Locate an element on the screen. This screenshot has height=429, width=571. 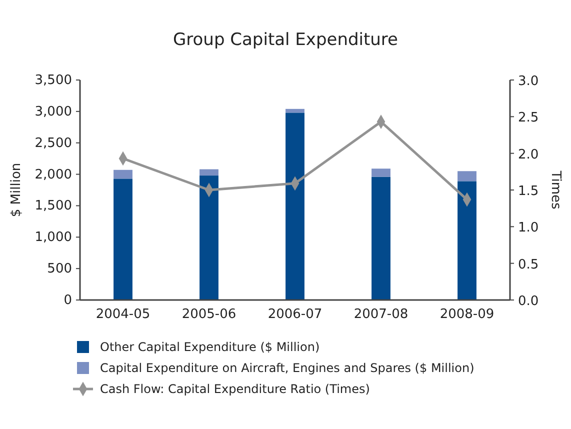
x-tick-label: 2007-08 is located at coordinates (381, 314).